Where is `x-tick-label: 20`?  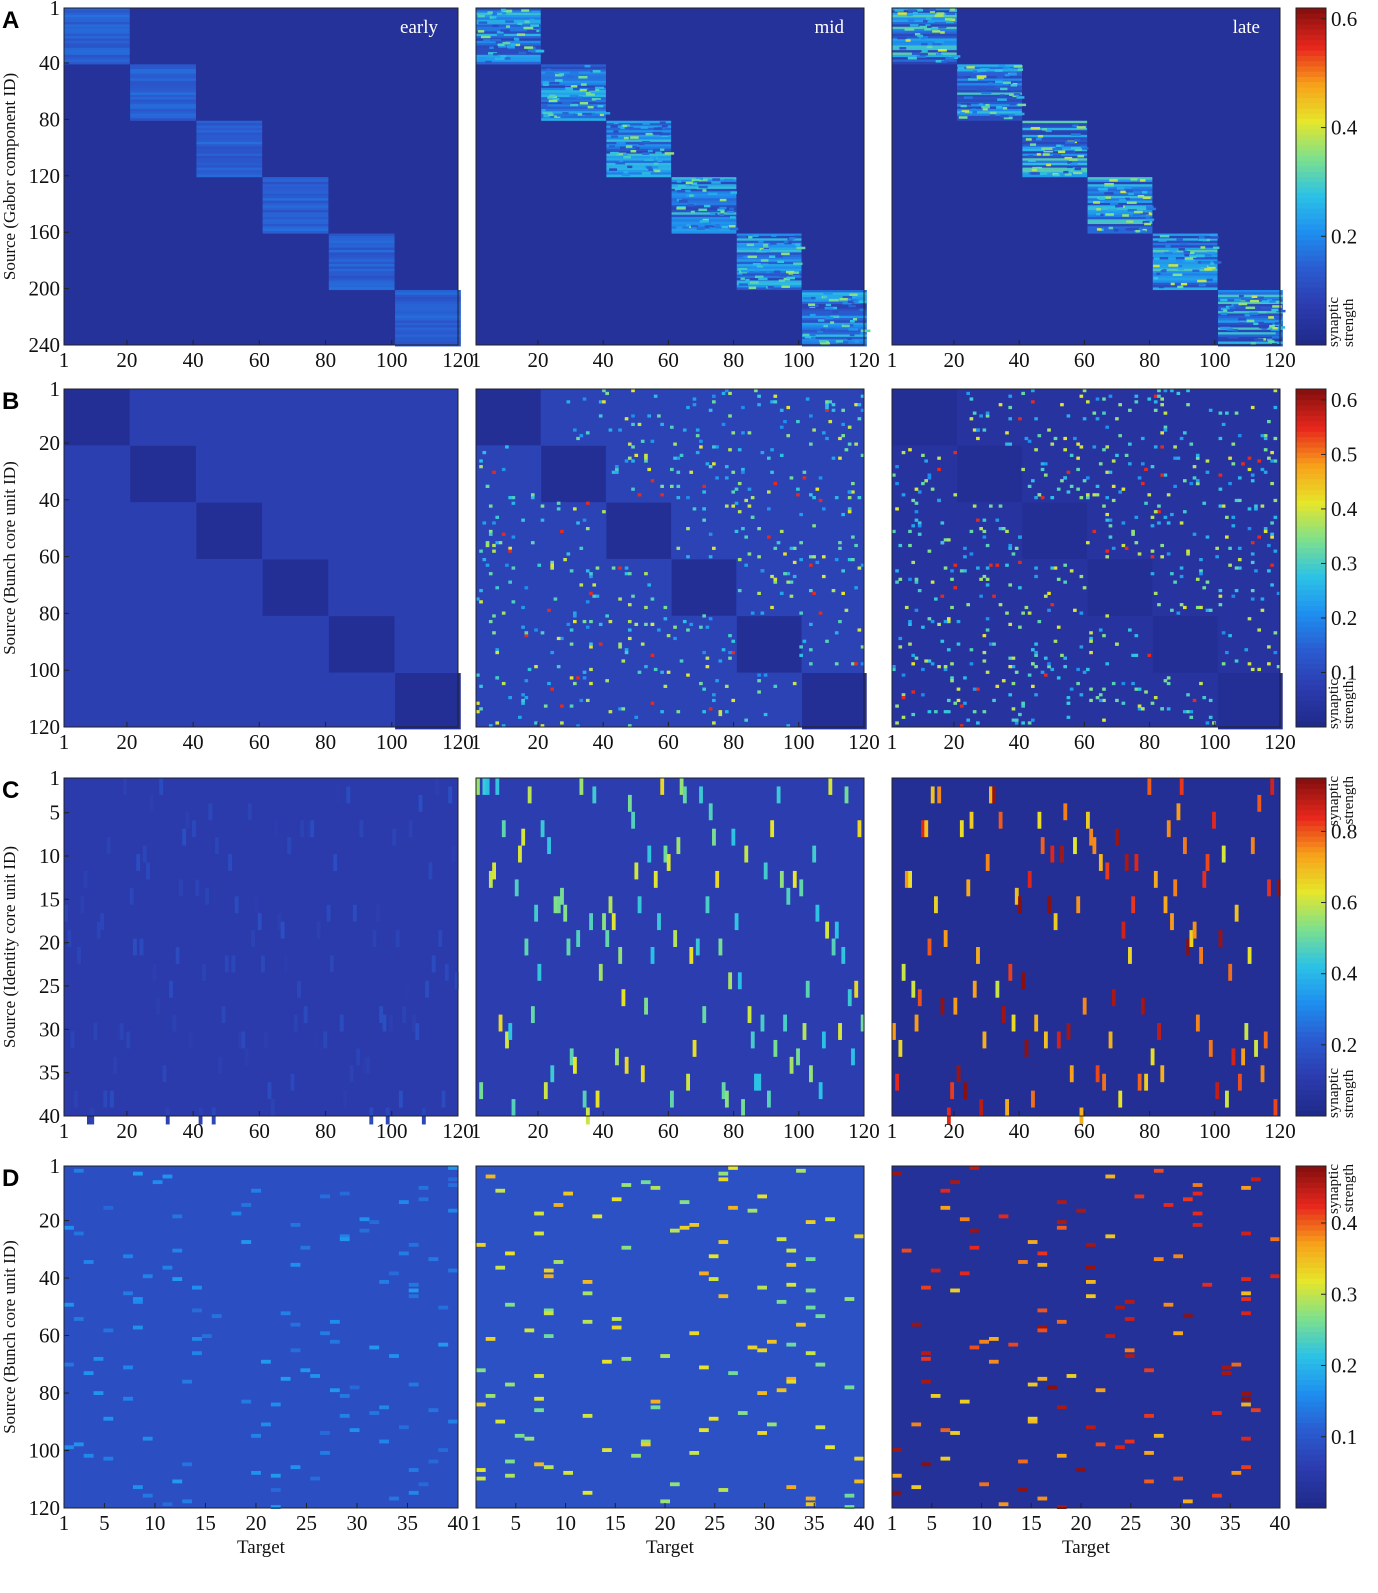
x-tick-label: 20 is located at coordinates (126, 1131).